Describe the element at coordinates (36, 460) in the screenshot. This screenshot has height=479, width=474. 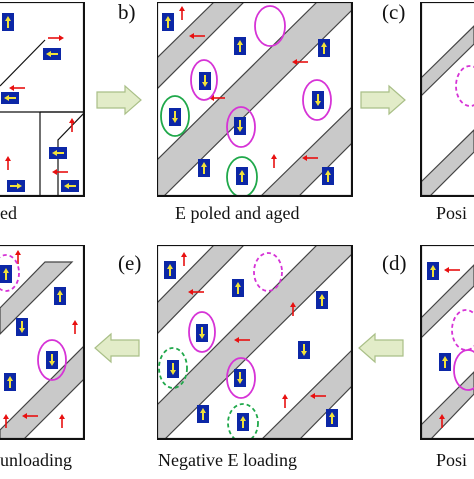
I see `panel-f-caption: unloading` at that location.